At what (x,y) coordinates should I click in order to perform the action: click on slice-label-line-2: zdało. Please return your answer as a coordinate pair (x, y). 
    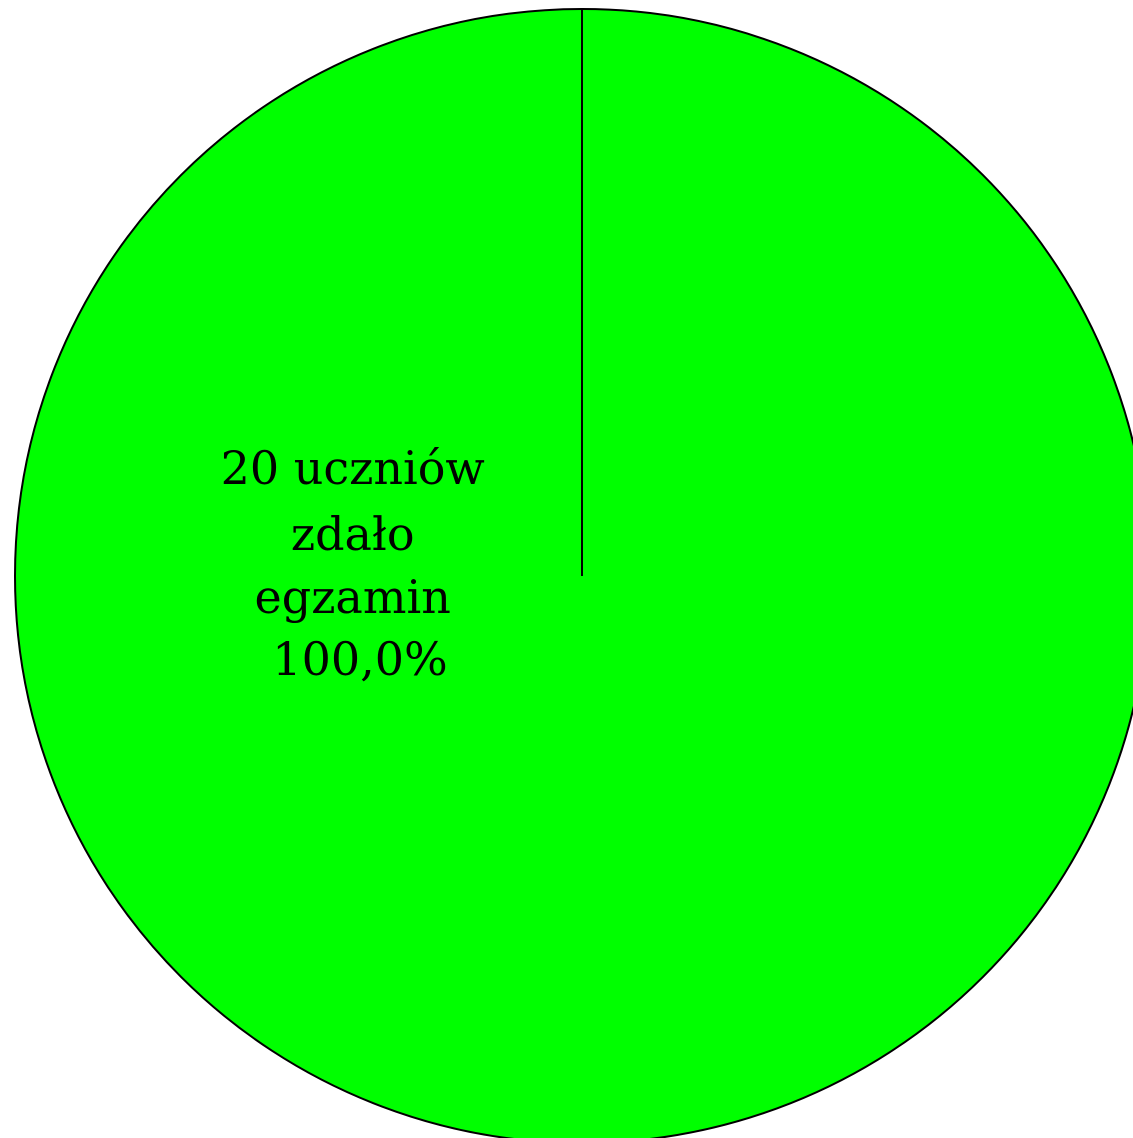
    Looking at the image, I should click on (353, 534).